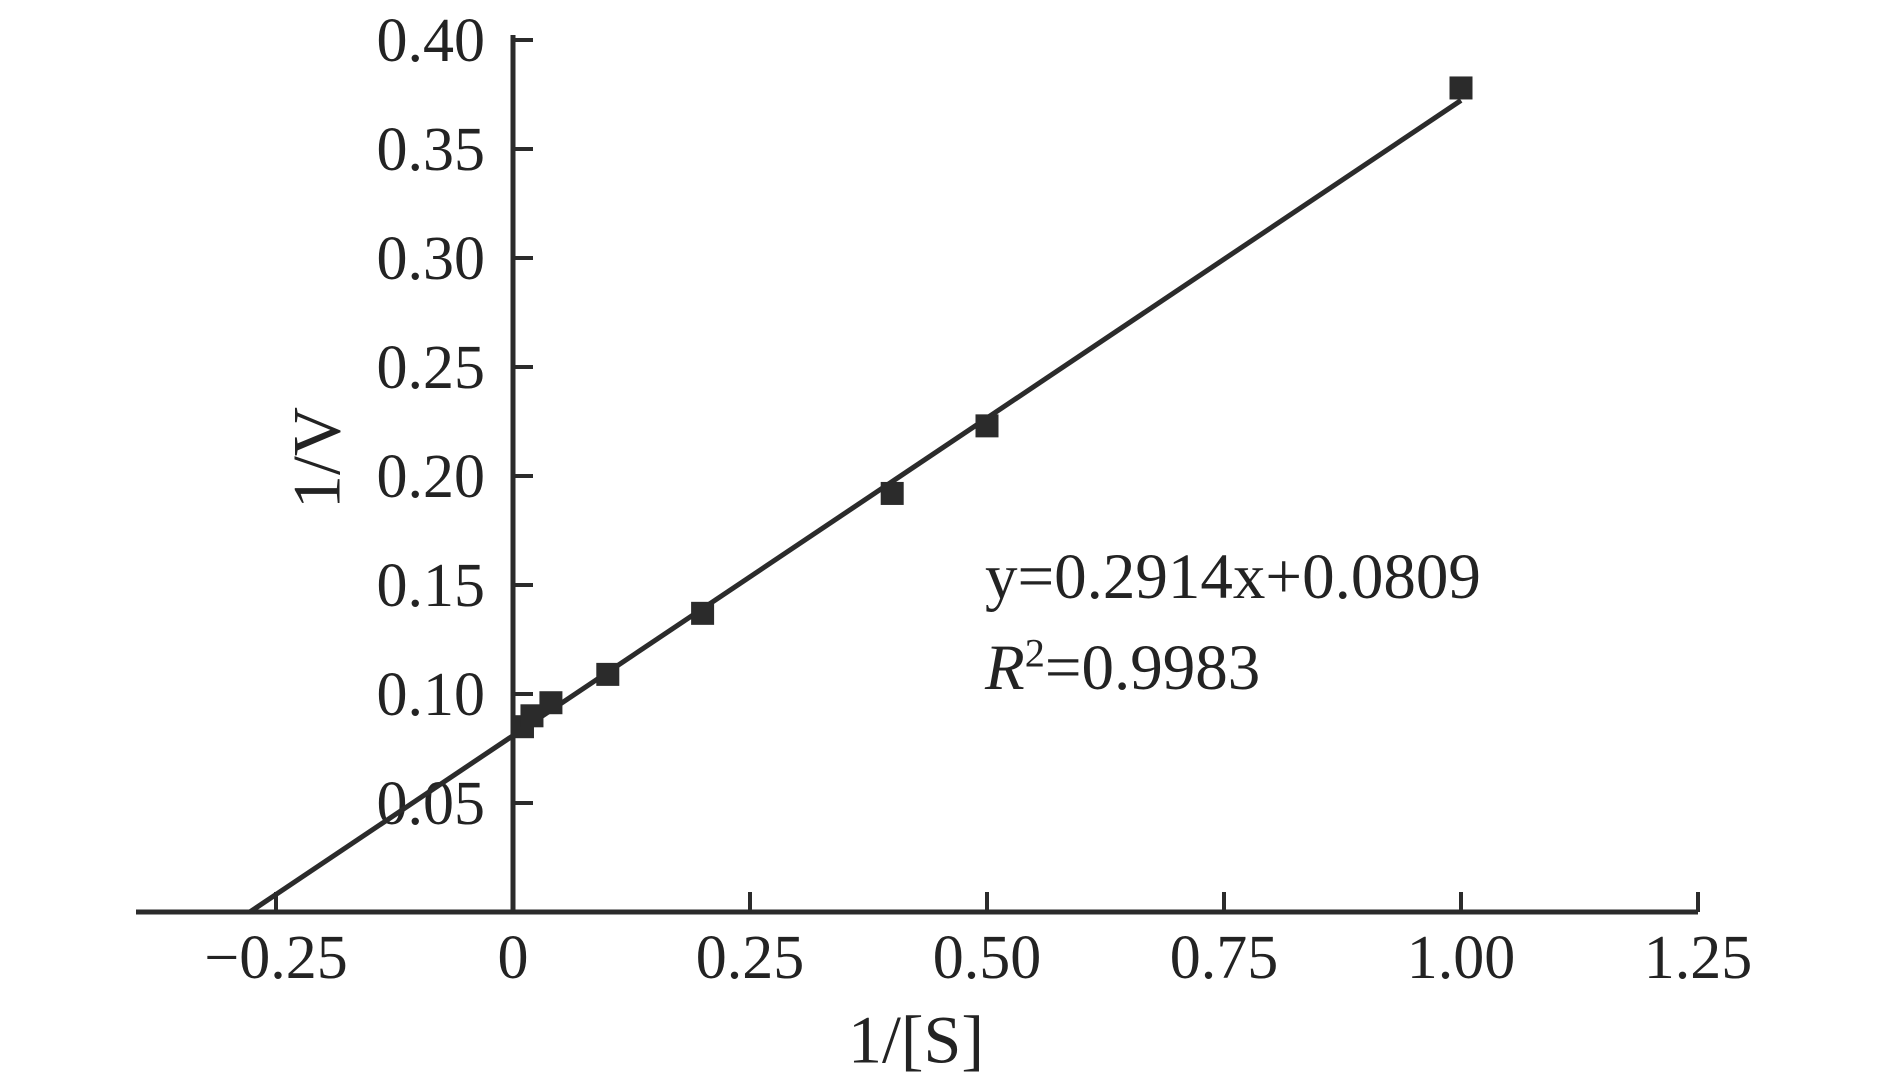  I want to click on y-tick-label: 0.05, so click(431, 804).